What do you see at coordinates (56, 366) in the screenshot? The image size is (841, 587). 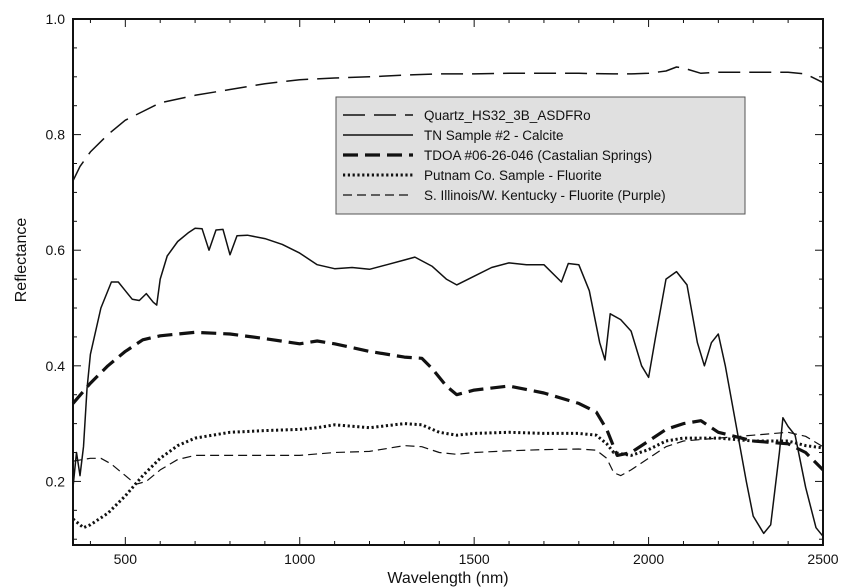 I see `y-tick-label: 0.4` at bounding box center [56, 366].